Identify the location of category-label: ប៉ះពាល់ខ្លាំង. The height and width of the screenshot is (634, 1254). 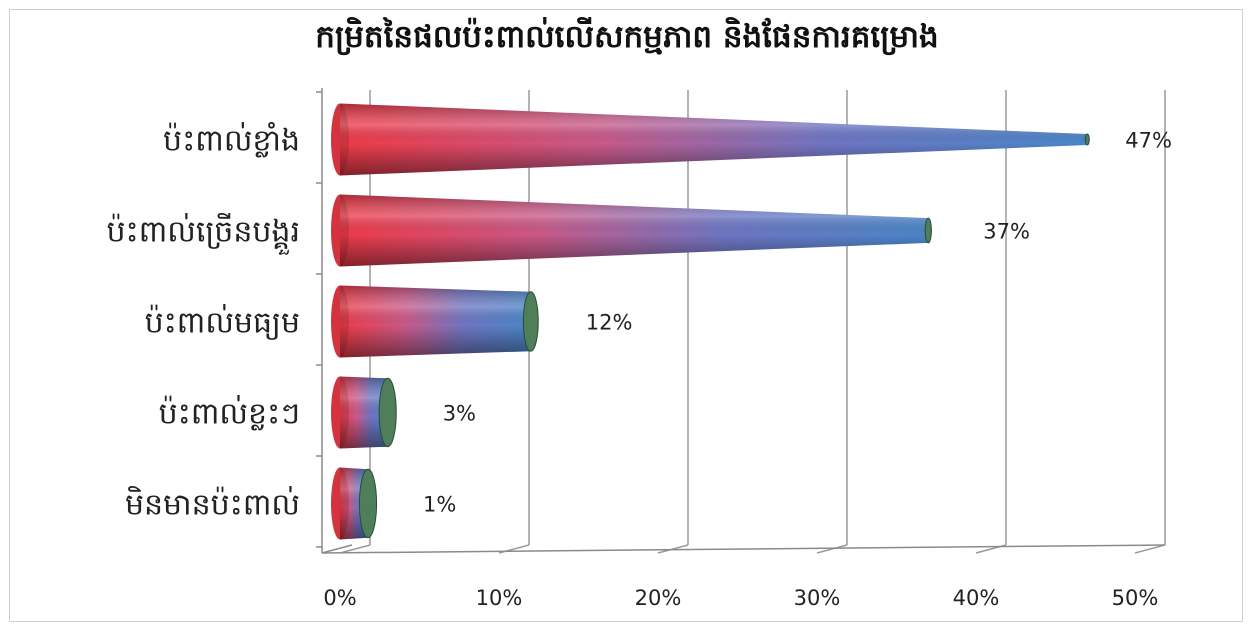
(231, 140).